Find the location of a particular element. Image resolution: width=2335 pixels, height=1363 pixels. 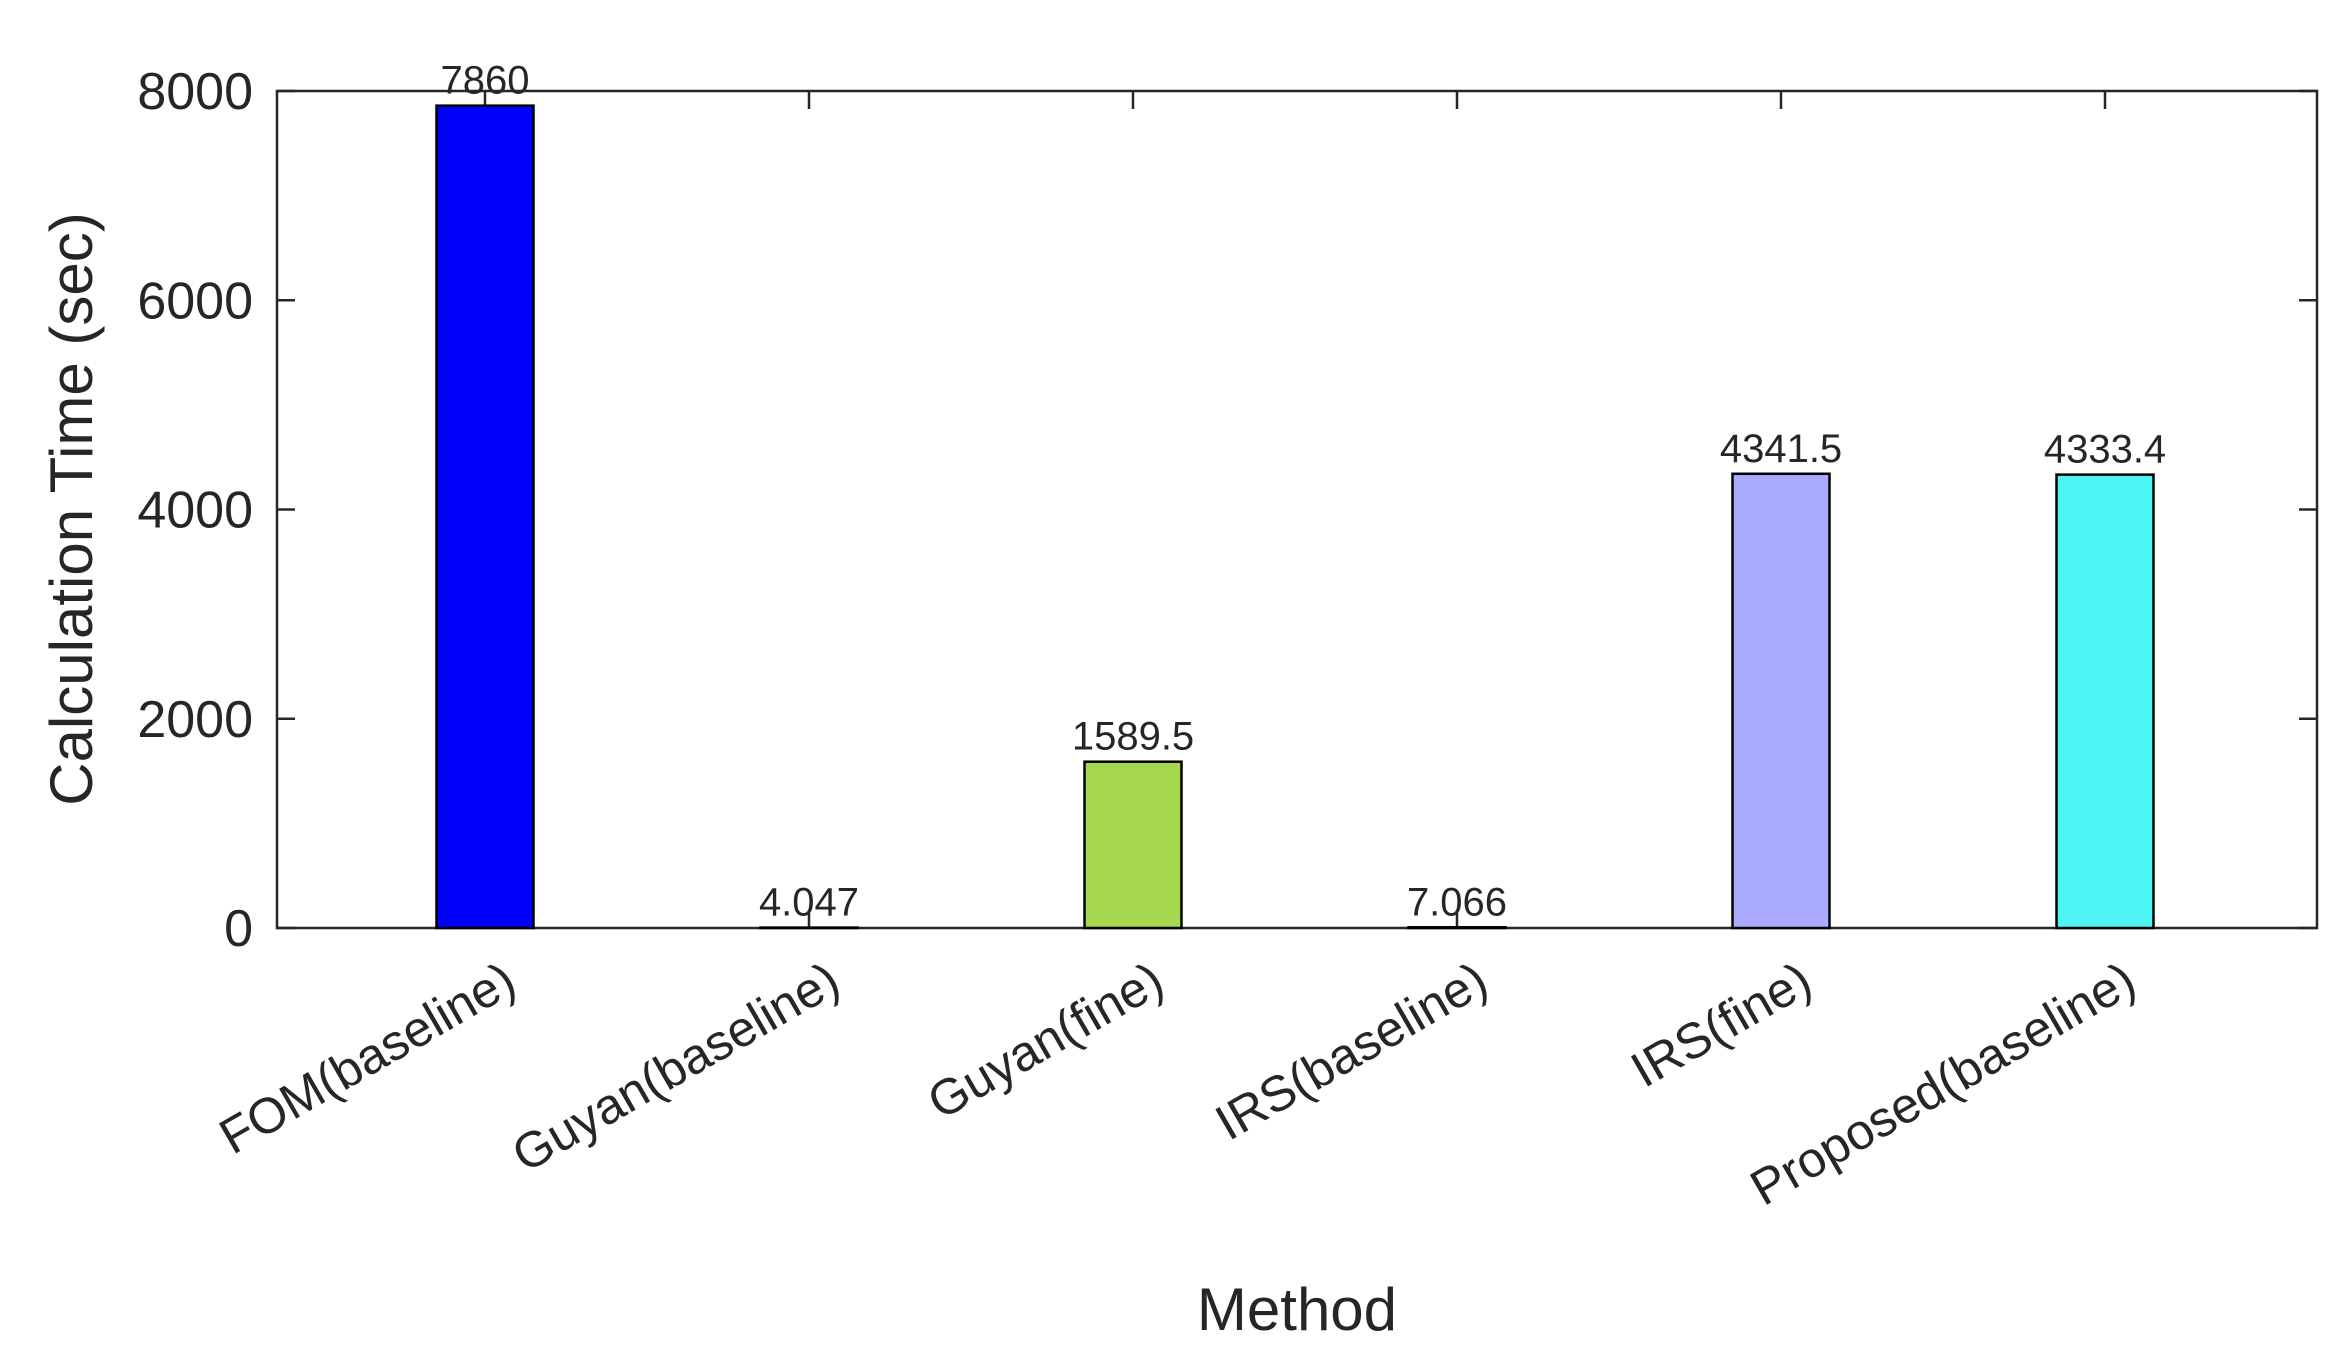

data-label: 4341.5 is located at coordinates (1781, 449).